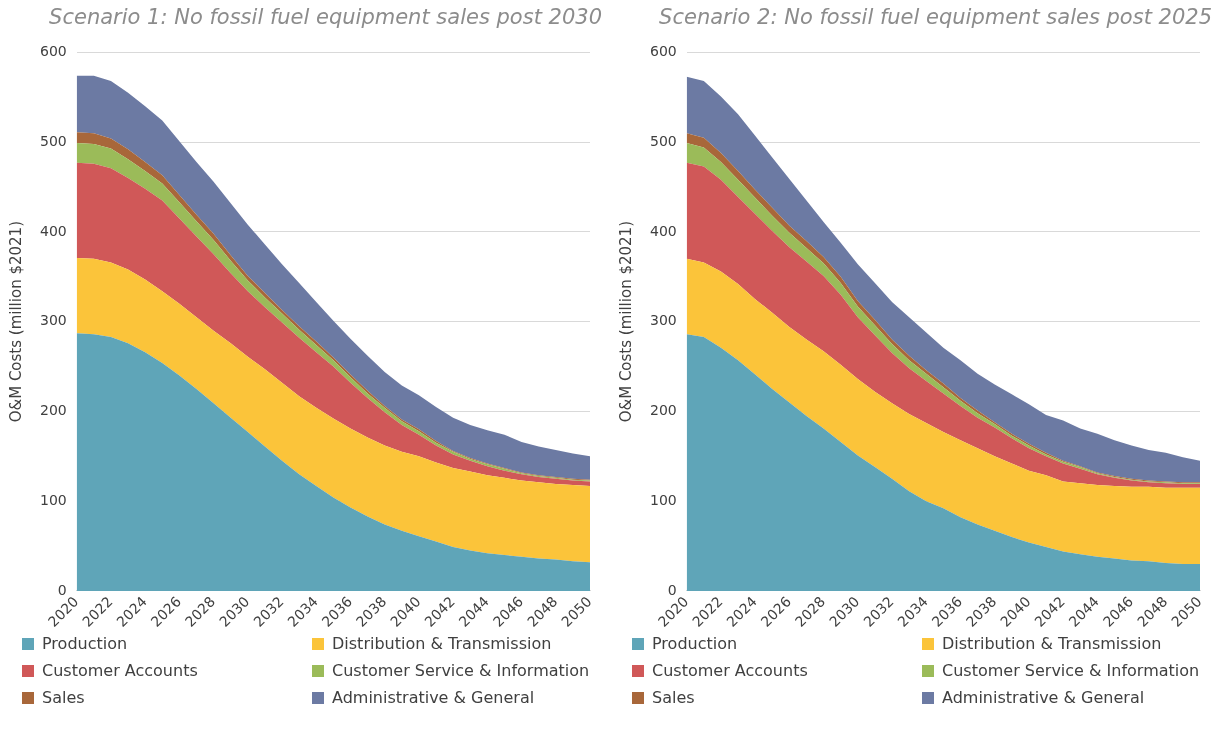  I want to click on chart-title: Scenario 1: No fossil fuel equipment sales post 2030, so click(325, 17).